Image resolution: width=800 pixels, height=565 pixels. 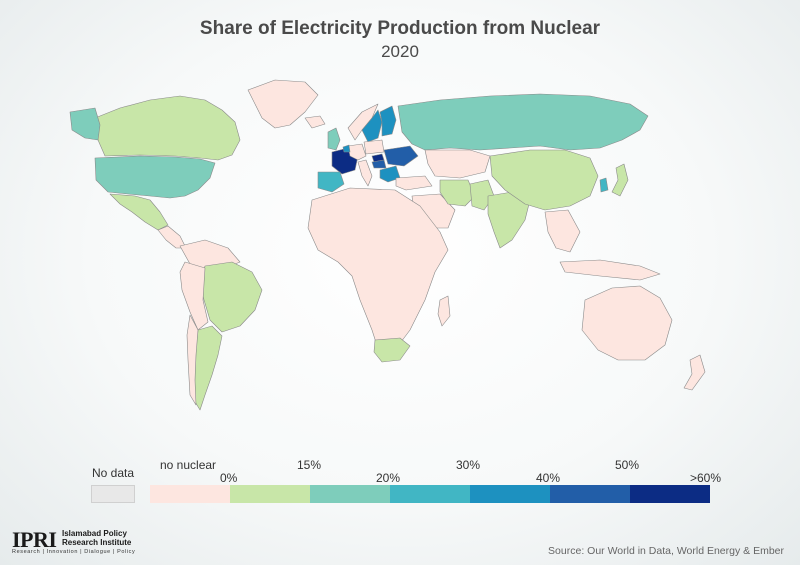 What do you see at coordinates (167, 128) in the screenshot?
I see `region-canada` at bounding box center [167, 128].